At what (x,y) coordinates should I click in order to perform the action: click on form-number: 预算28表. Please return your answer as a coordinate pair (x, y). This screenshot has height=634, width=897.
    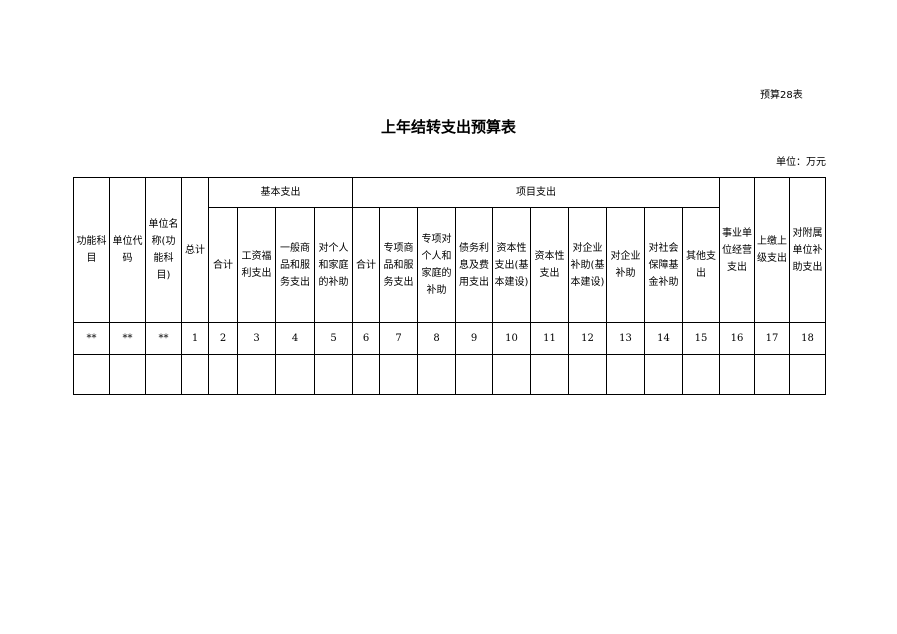
    Looking at the image, I should click on (781, 95).